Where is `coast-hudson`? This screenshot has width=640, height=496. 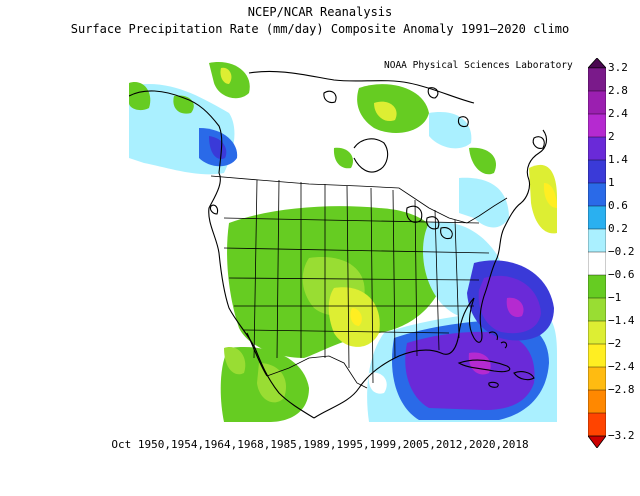
coast-hudson is located at coordinates (371, 155).